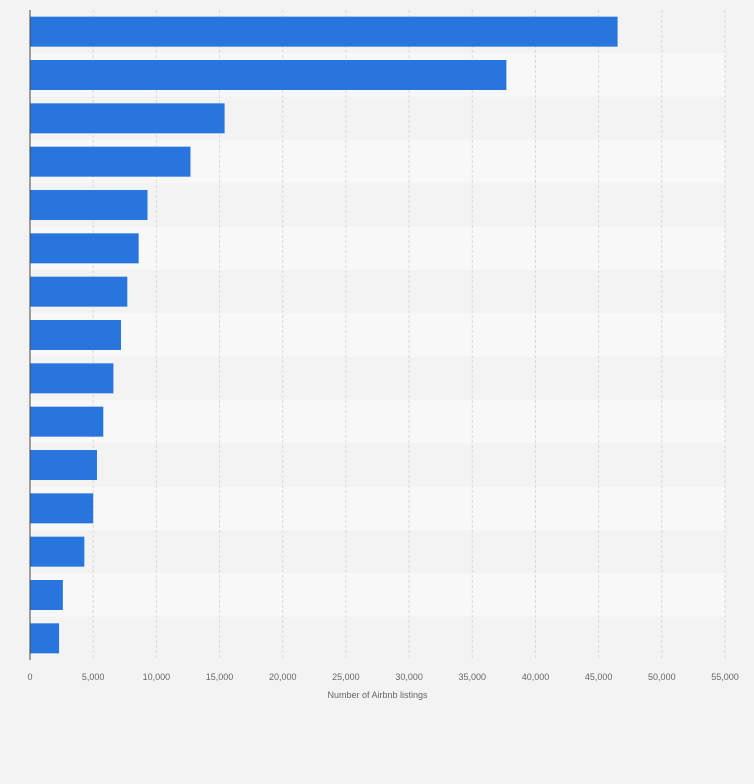 The height and width of the screenshot is (784, 754). What do you see at coordinates (93, 677) in the screenshot?
I see `x-tick-label: 5,000` at bounding box center [93, 677].